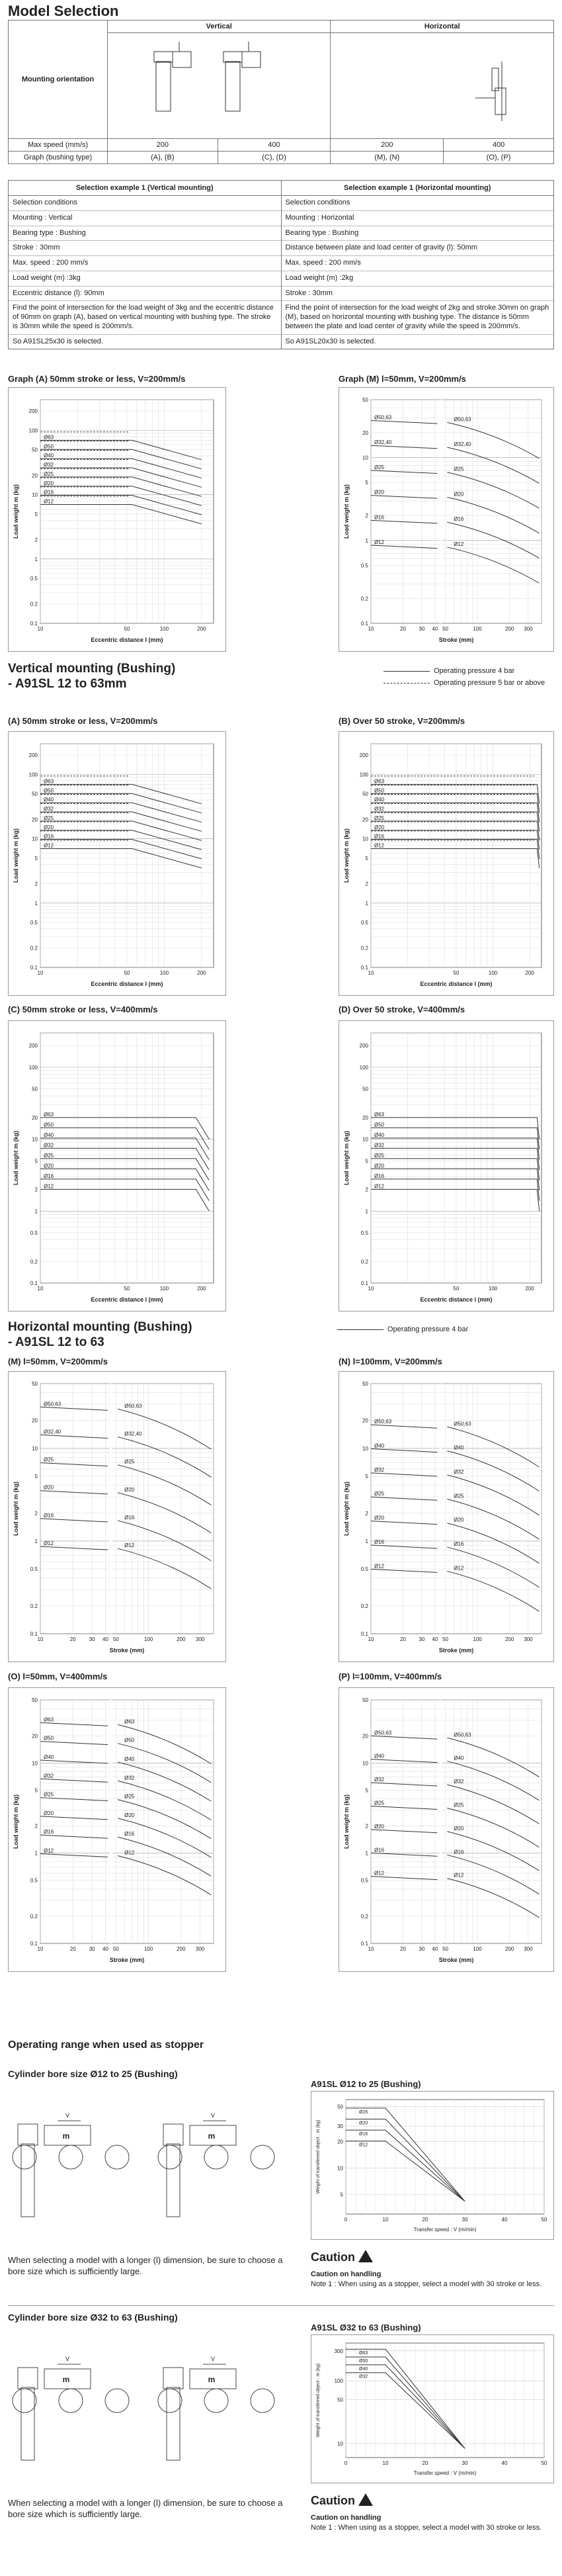  I want to click on legend-solid-line, so click(360, 1329).